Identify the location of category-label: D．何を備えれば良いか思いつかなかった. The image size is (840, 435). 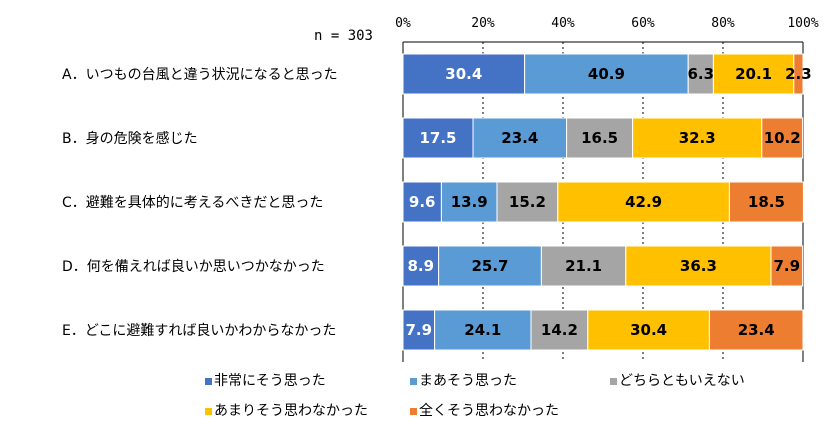
(193, 267).